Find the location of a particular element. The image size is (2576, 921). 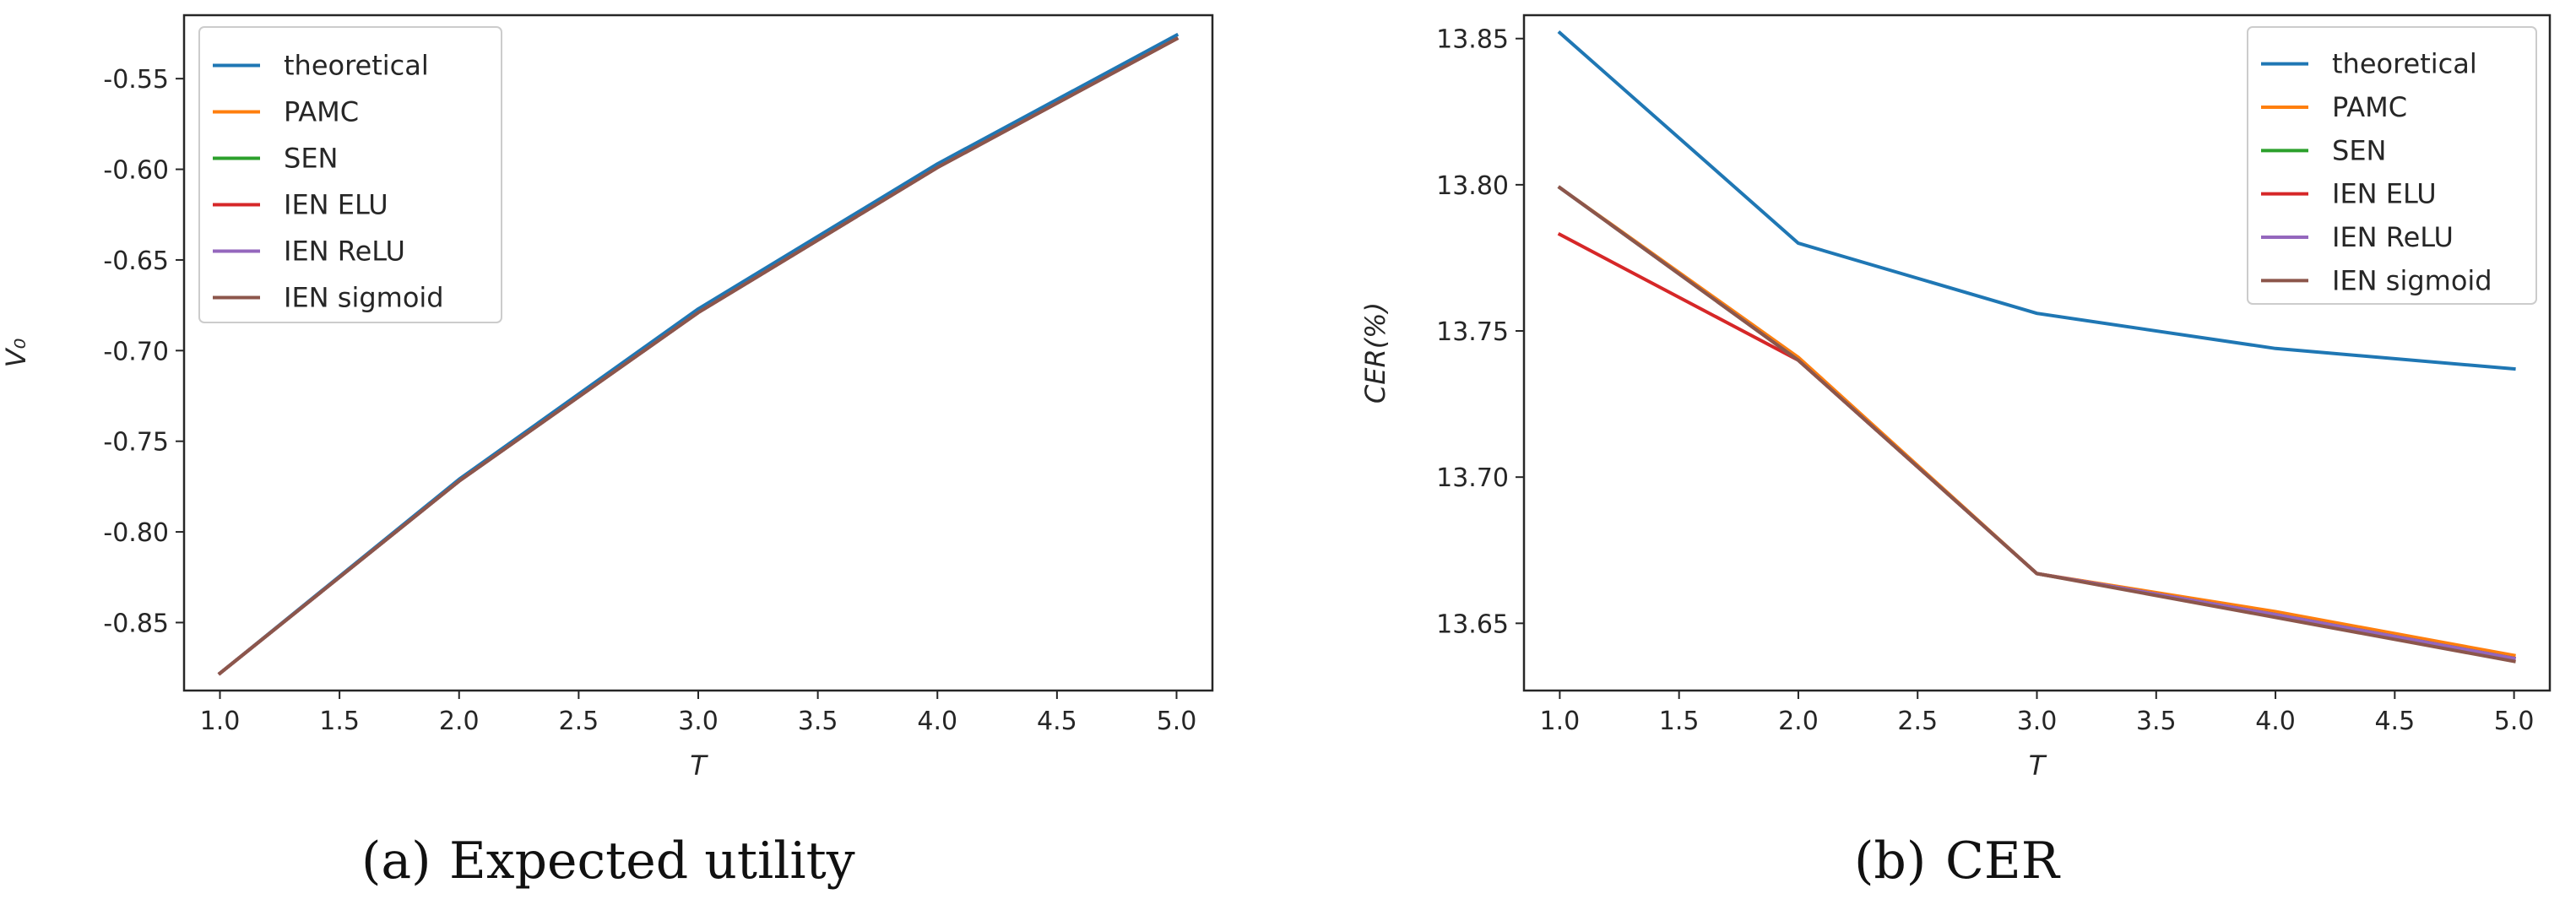

y-axis-label: V₀ is located at coordinates (16, 352).